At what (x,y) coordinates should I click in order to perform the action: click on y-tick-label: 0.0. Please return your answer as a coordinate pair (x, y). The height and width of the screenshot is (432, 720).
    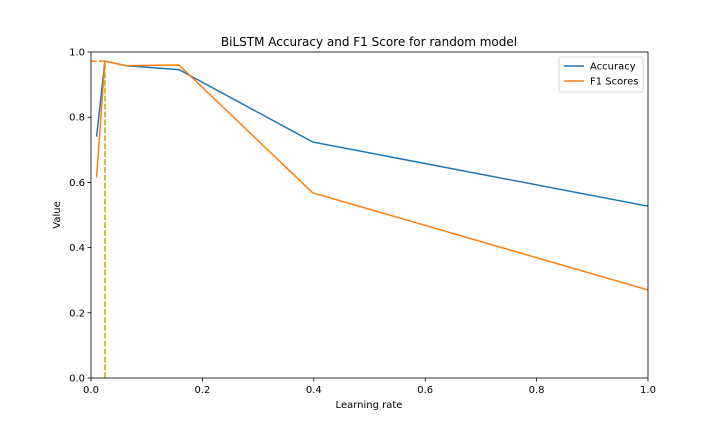
    Looking at the image, I should click on (77, 379).